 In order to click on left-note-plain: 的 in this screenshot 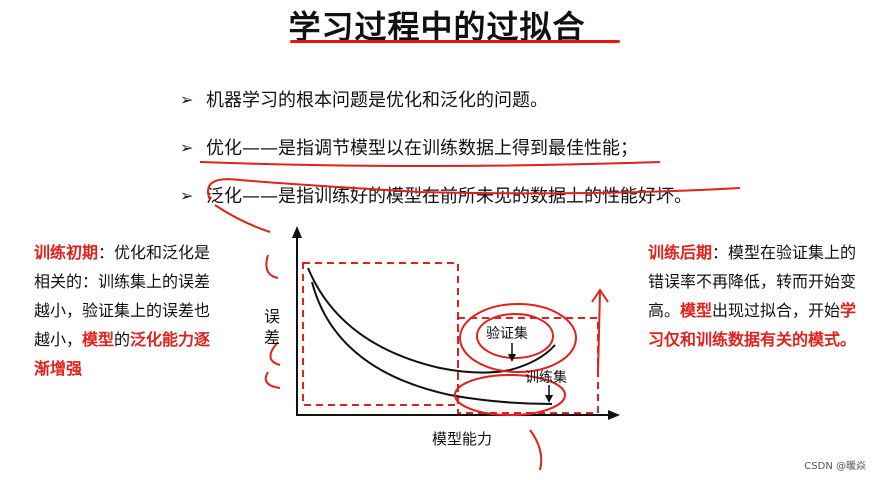, I will do `click(122, 339)`.